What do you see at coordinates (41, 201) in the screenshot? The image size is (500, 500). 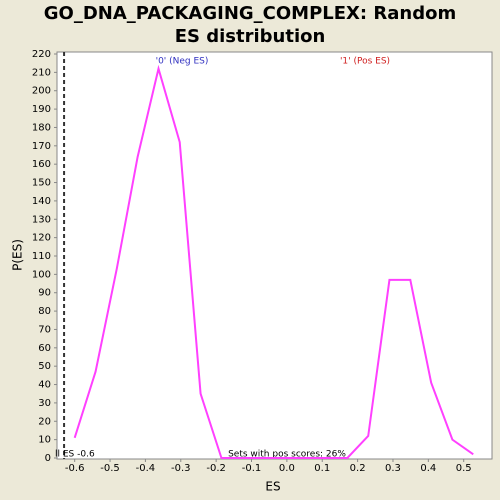 I see `y-tick-label: 140` at bounding box center [41, 201].